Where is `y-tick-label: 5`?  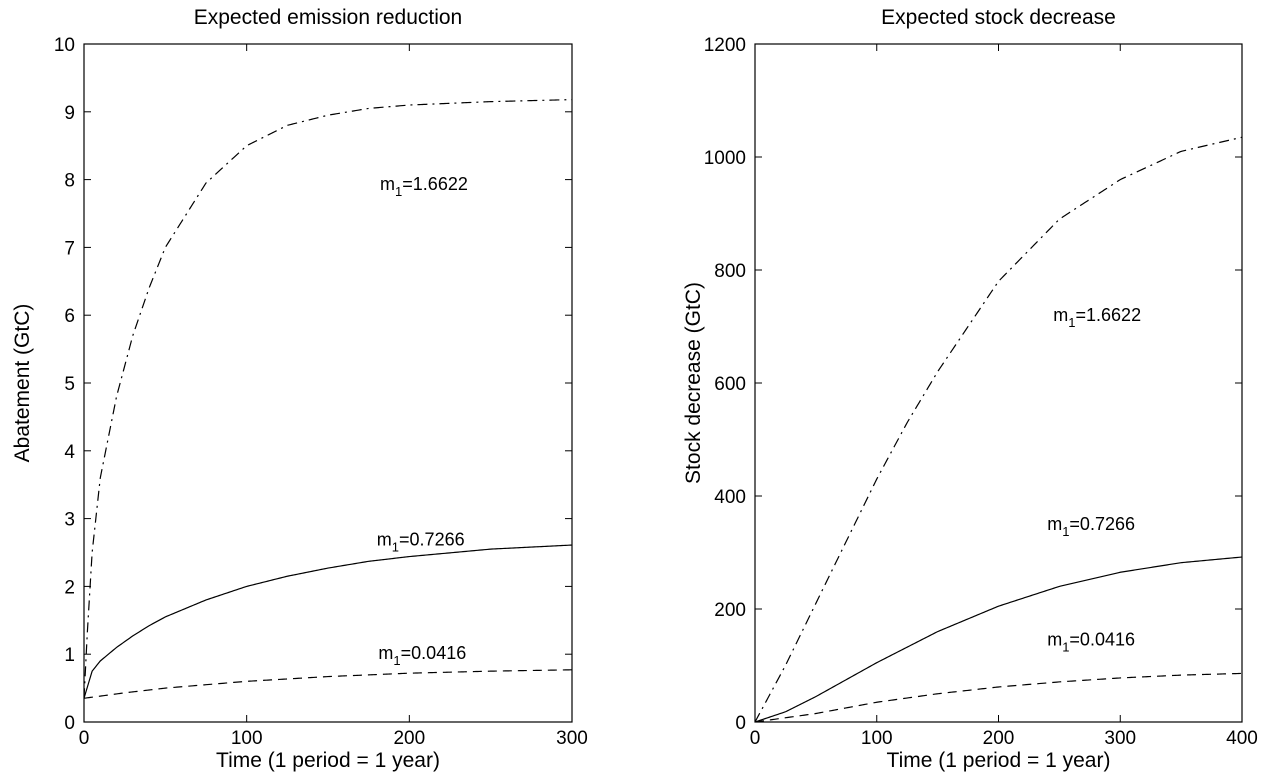 y-tick-label: 5 is located at coordinates (69, 384).